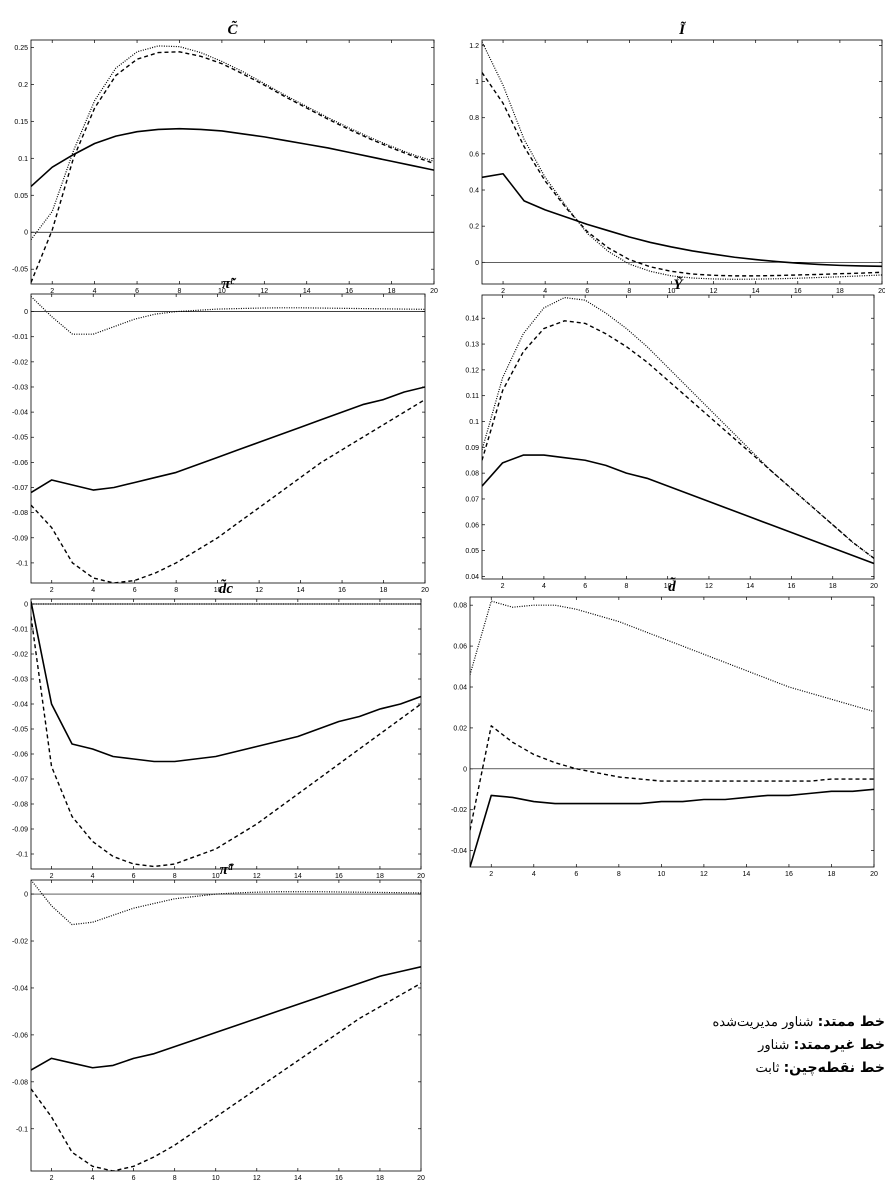 This screenshot has height=1185, width=885. Describe the element at coordinates (227, 870) in the screenshot. I see `chart-title: π̃ᵈ` at that location.